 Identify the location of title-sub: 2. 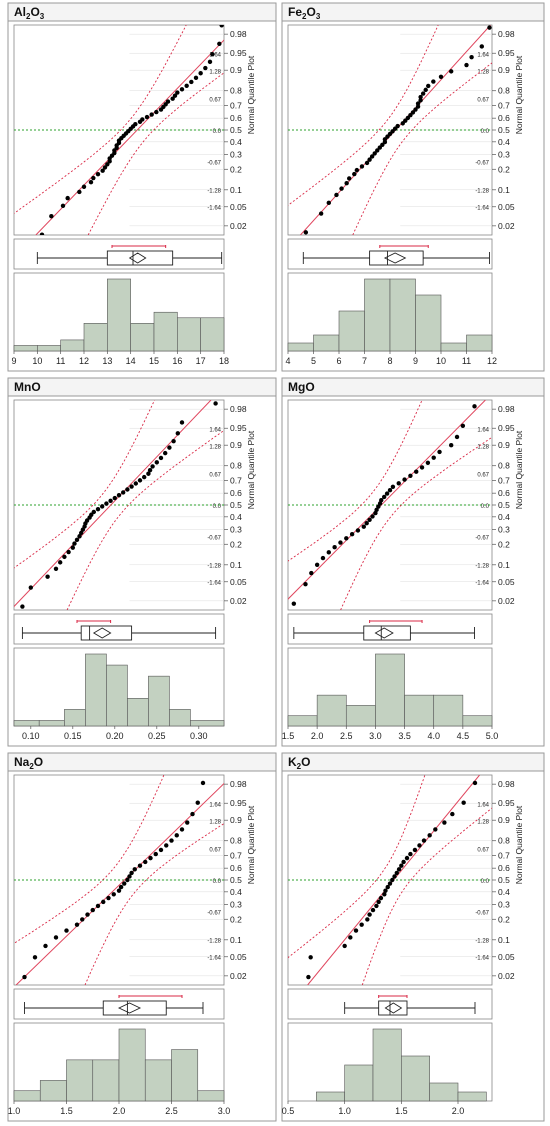
(28, 16).